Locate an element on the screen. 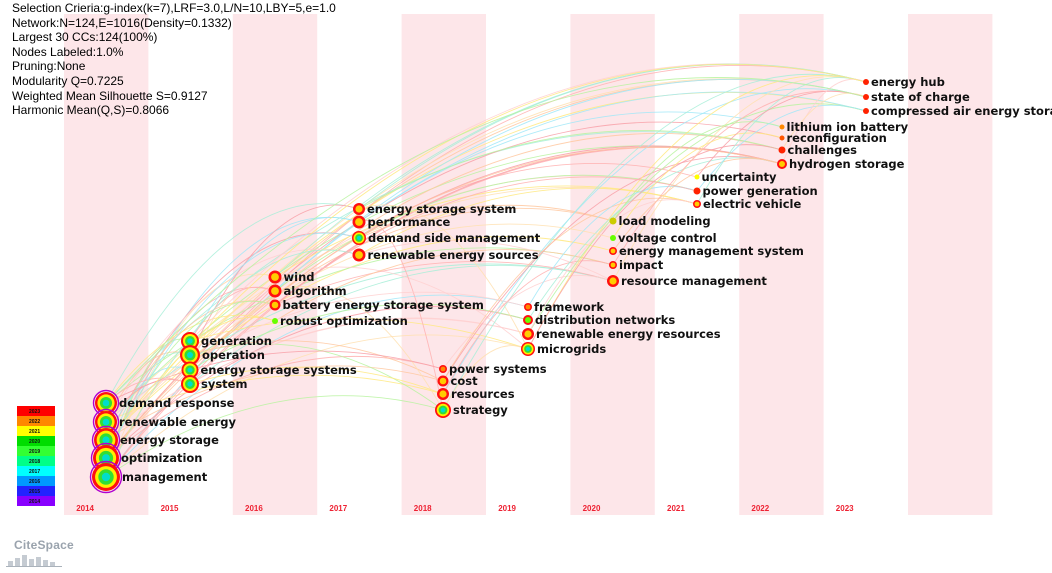 Image resolution: width=1052 pixels, height=573 pixels. legend-label: 2022 is located at coordinates (34, 422).